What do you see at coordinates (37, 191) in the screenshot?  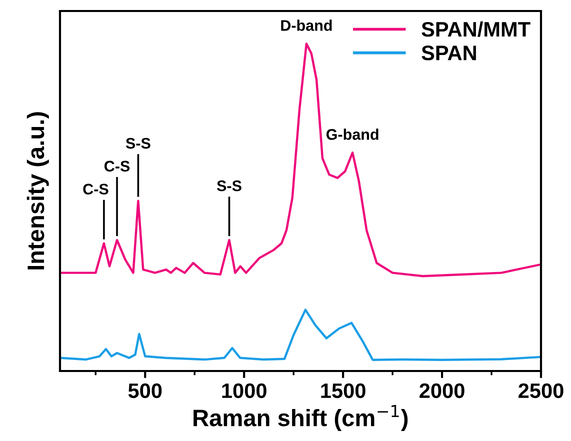 I see `y-axis-title: Intensity (a.u.)` at bounding box center [37, 191].